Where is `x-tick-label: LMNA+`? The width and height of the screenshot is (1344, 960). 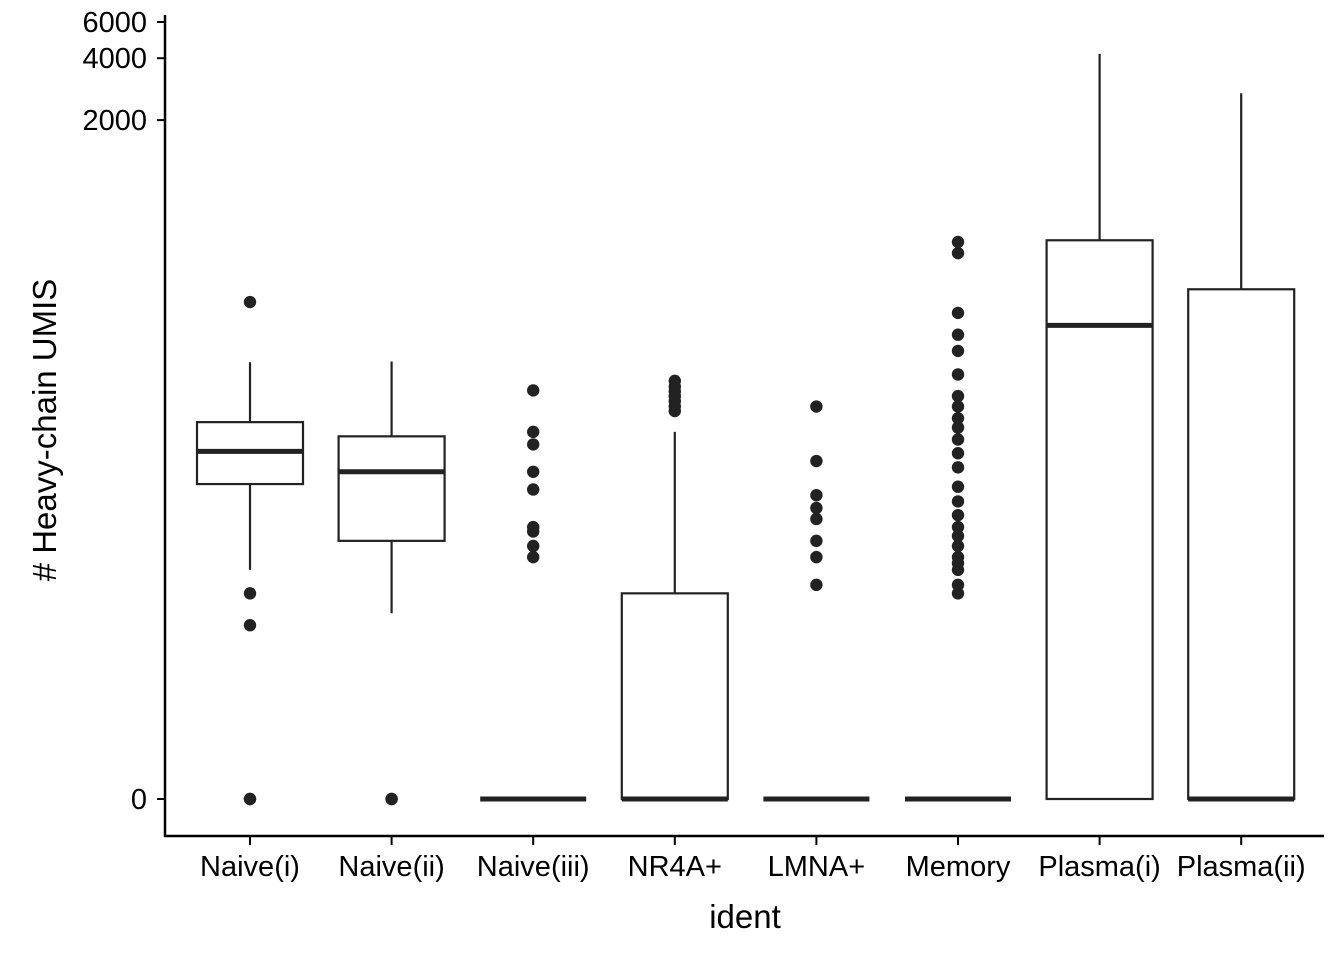
x-tick-label: LMNA+ is located at coordinates (817, 867).